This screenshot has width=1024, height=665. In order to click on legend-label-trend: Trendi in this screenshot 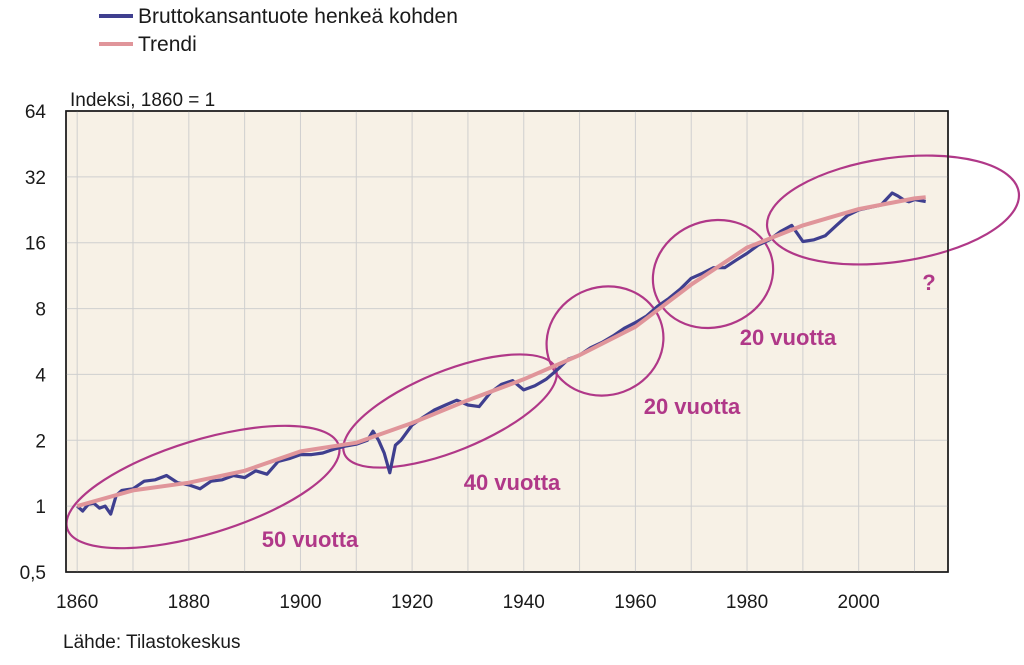, I will do `click(167, 44)`.